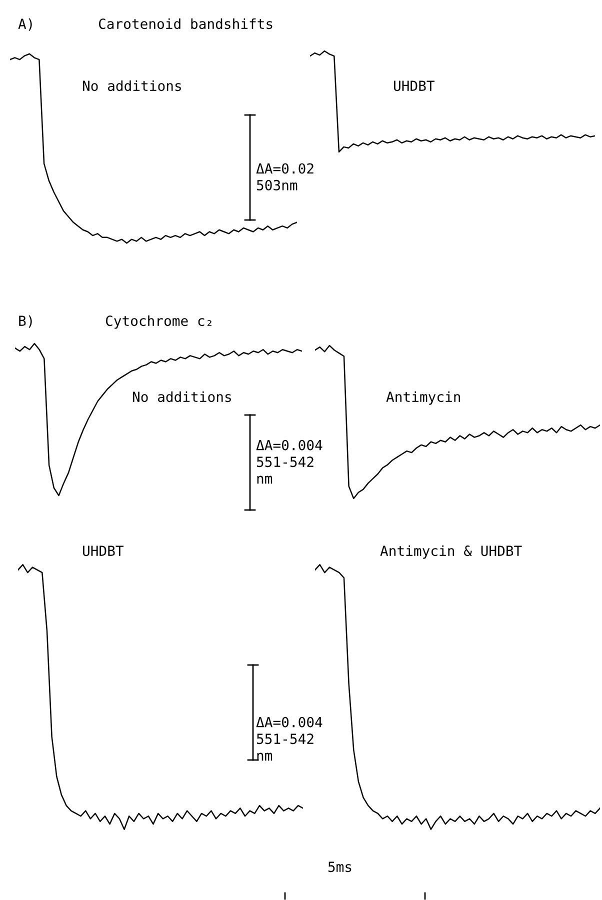 The height and width of the screenshot is (900, 602). What do you see at coordinates (185, 24) in the screenshot?
I see `text: Carotenoid bandshifts` at bounding box center [185, 24].